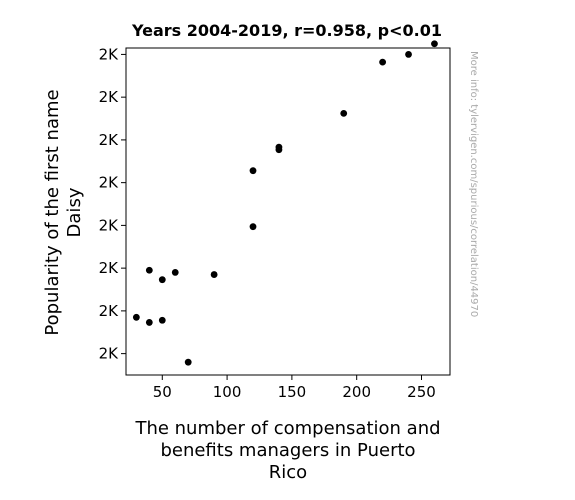 This screenshot has height=500, width=575. I want to click on x-axis-label-line: The number of compensation and, so click(287, 428).